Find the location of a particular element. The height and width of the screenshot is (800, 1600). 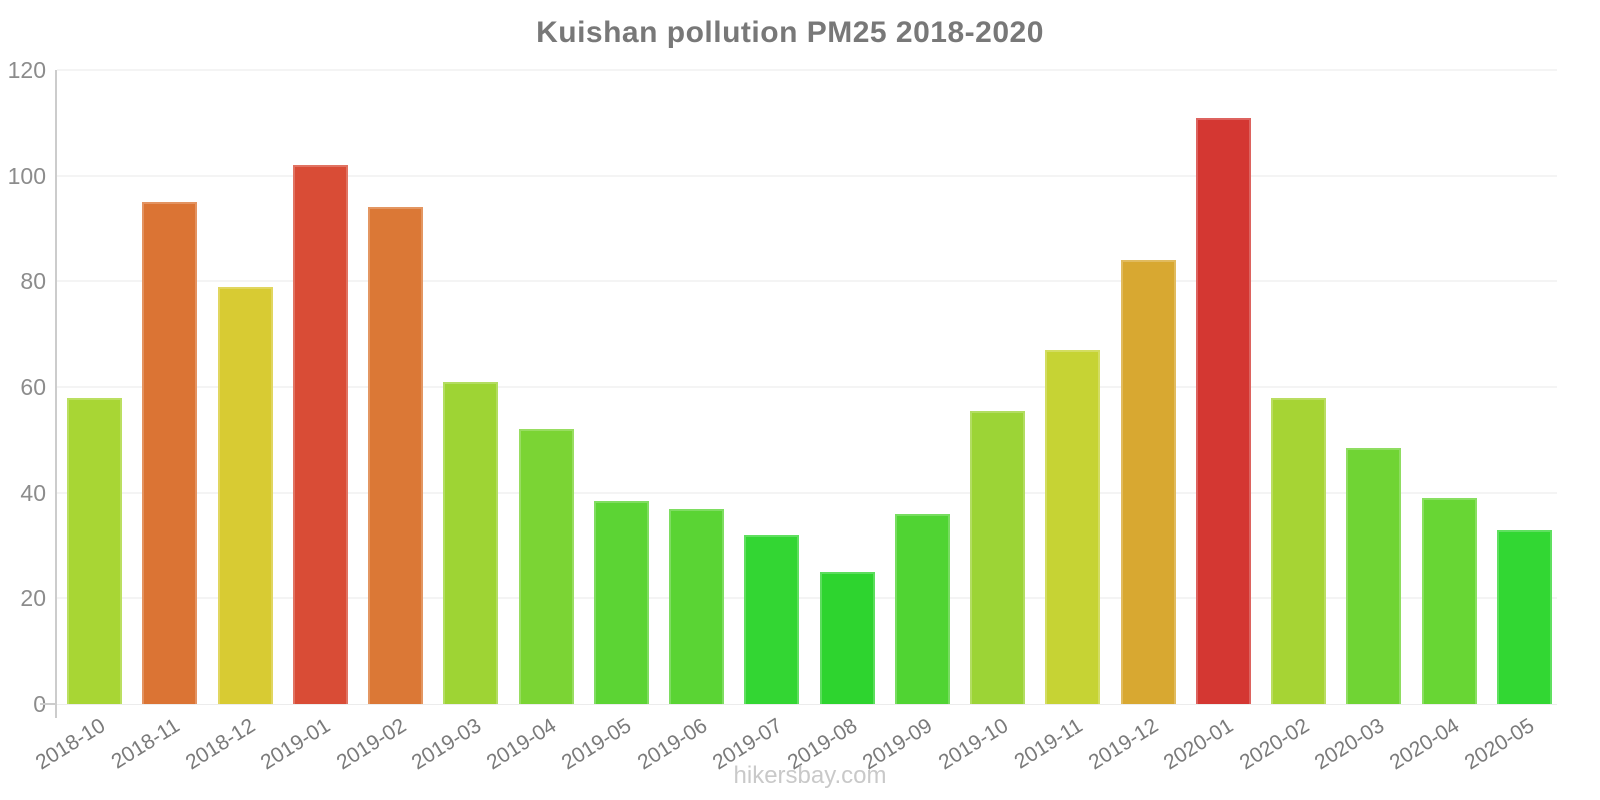

y-tick-label-0: 0 is located at coordinates (23, 704).